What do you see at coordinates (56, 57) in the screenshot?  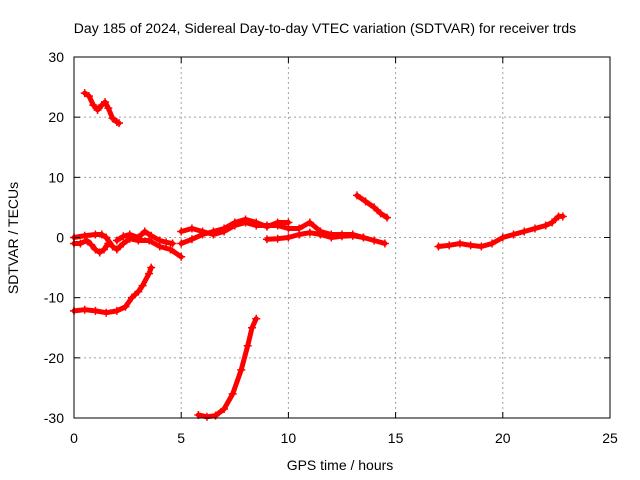 I see `y-tick-label: 30` at bounding box center [56, 57].